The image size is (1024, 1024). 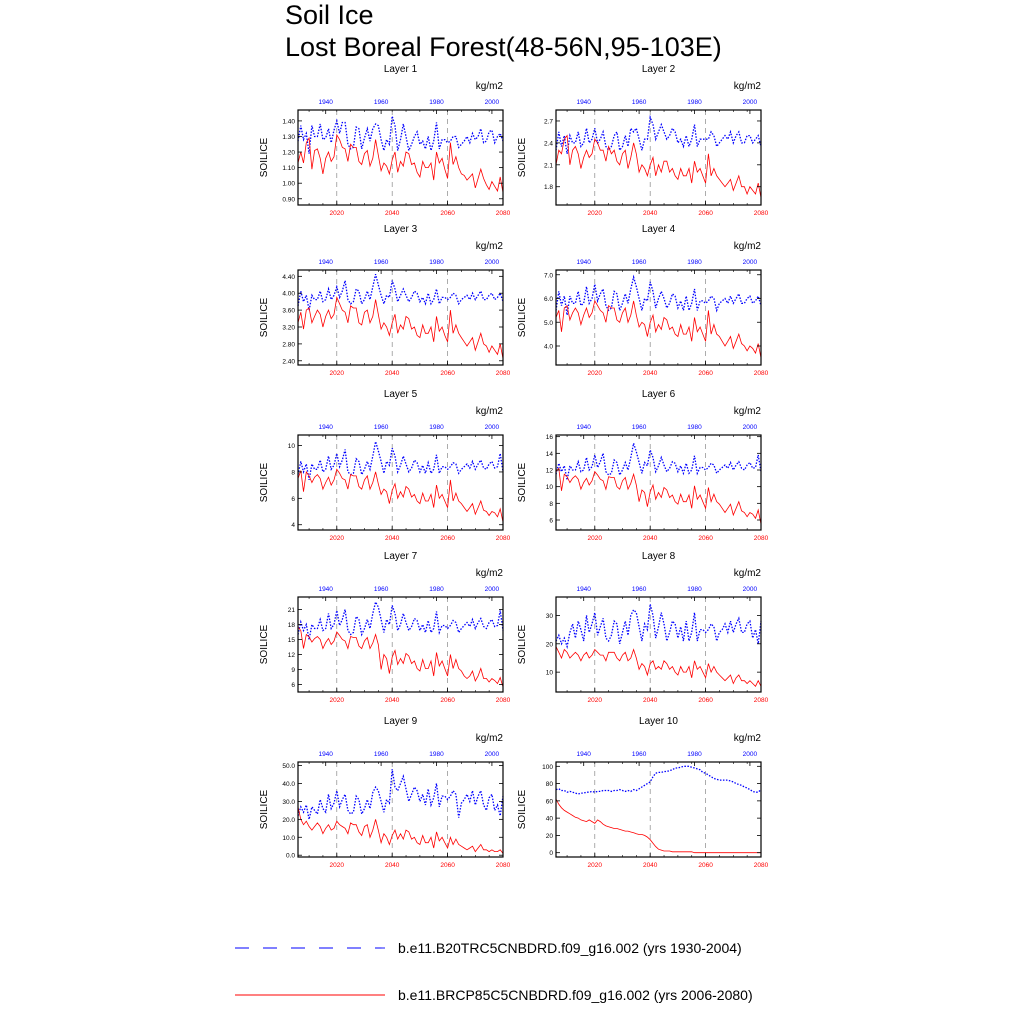 I want to click on y-tick-label: 5.0, so click(x=548, y=323).